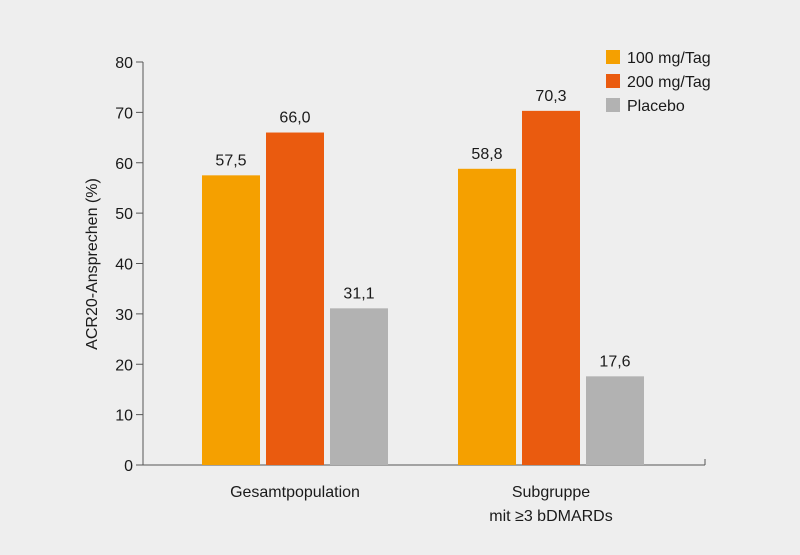  What do you see at coordinates (124, 113) in the screenshot?
I see `y-tick-label: 70` at bounding box center [124, 113].